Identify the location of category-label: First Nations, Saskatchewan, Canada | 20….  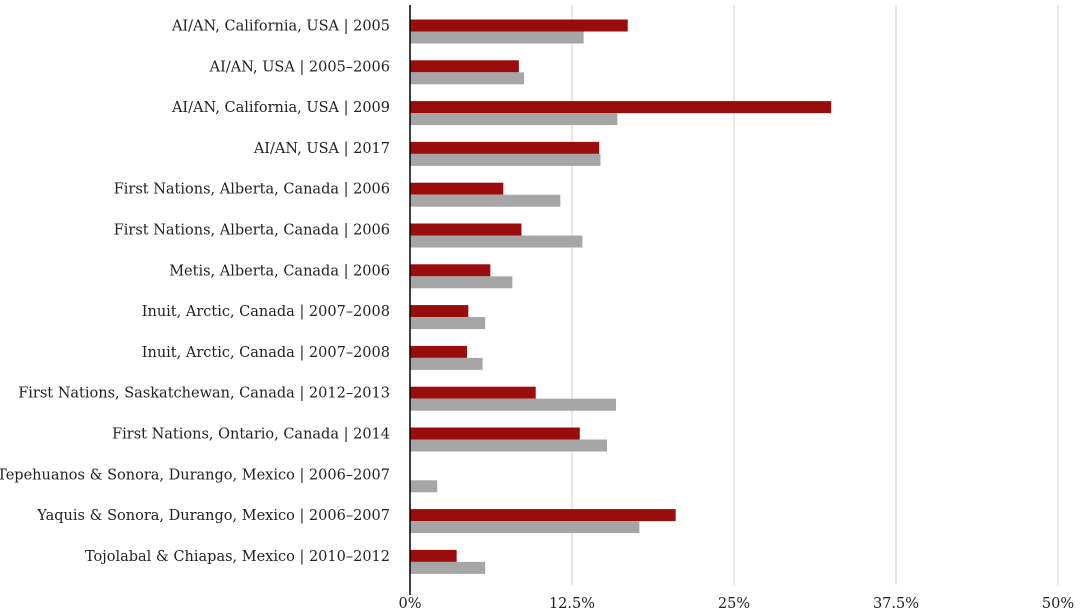
(204, 394).